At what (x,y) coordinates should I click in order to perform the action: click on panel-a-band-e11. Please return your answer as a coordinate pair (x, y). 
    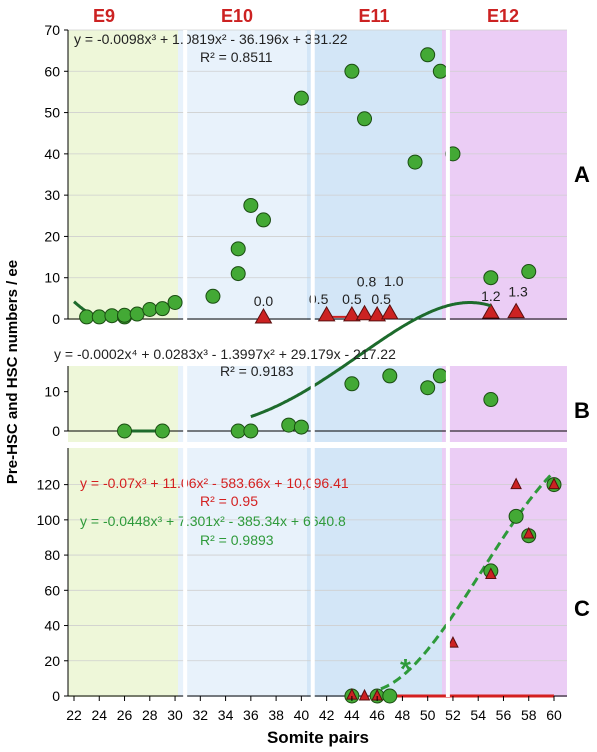
    Looking at the image, I should click on (374, 175).